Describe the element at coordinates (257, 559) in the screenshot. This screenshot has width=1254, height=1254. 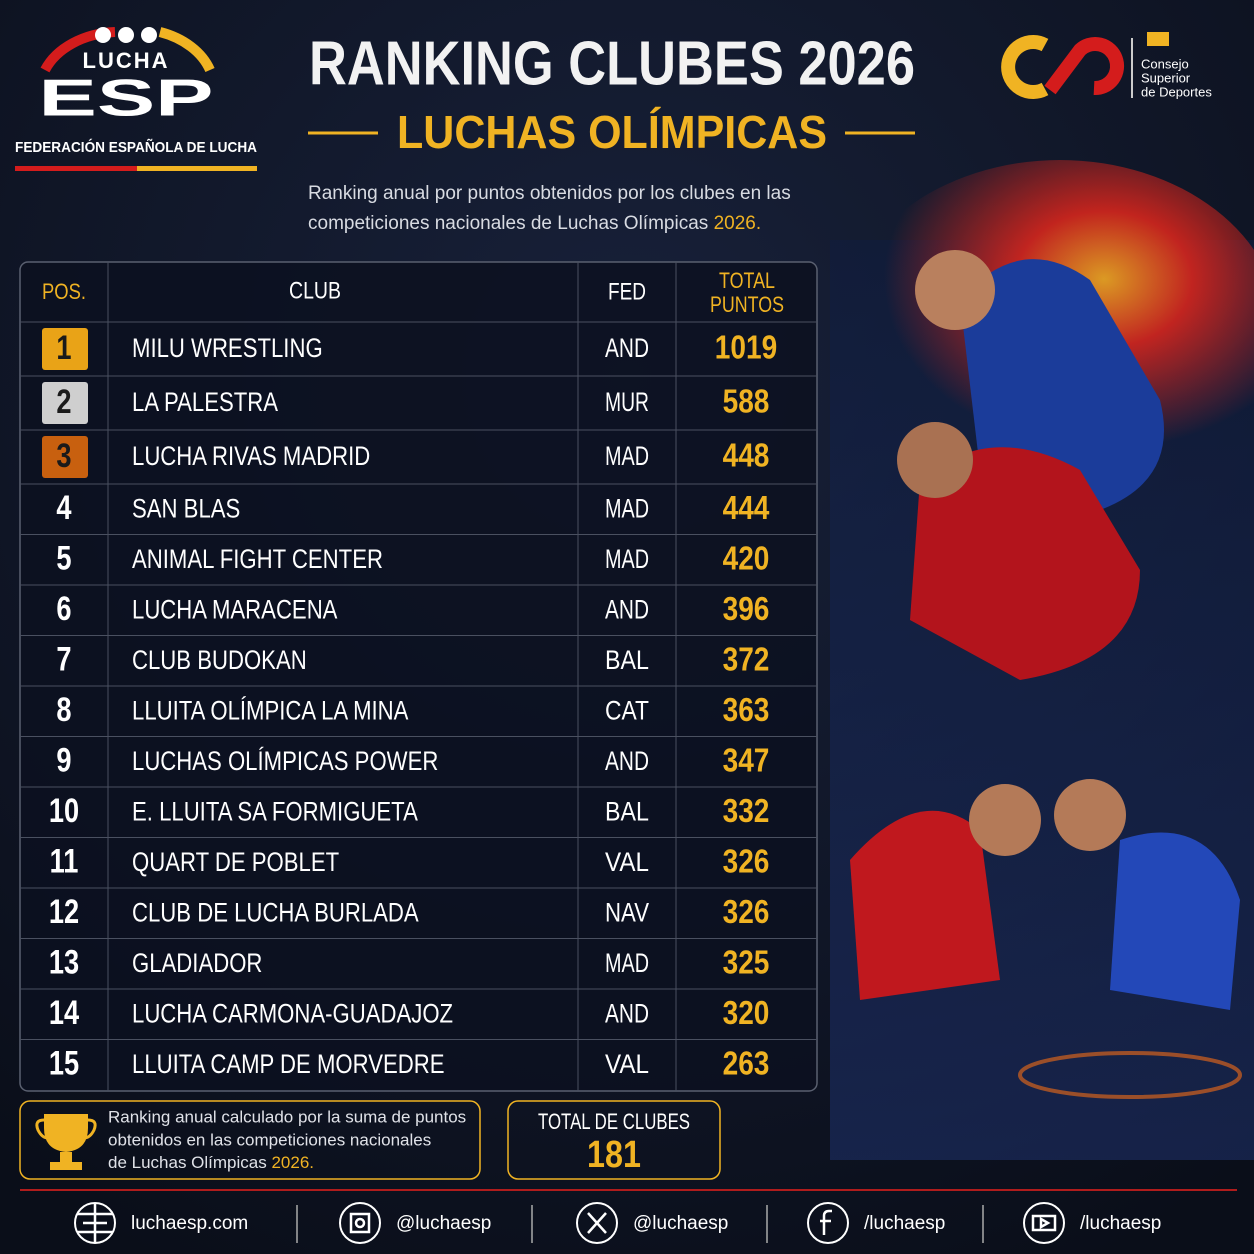
I see `club-name: ANIMAL FIGHT CENTER` at that location.